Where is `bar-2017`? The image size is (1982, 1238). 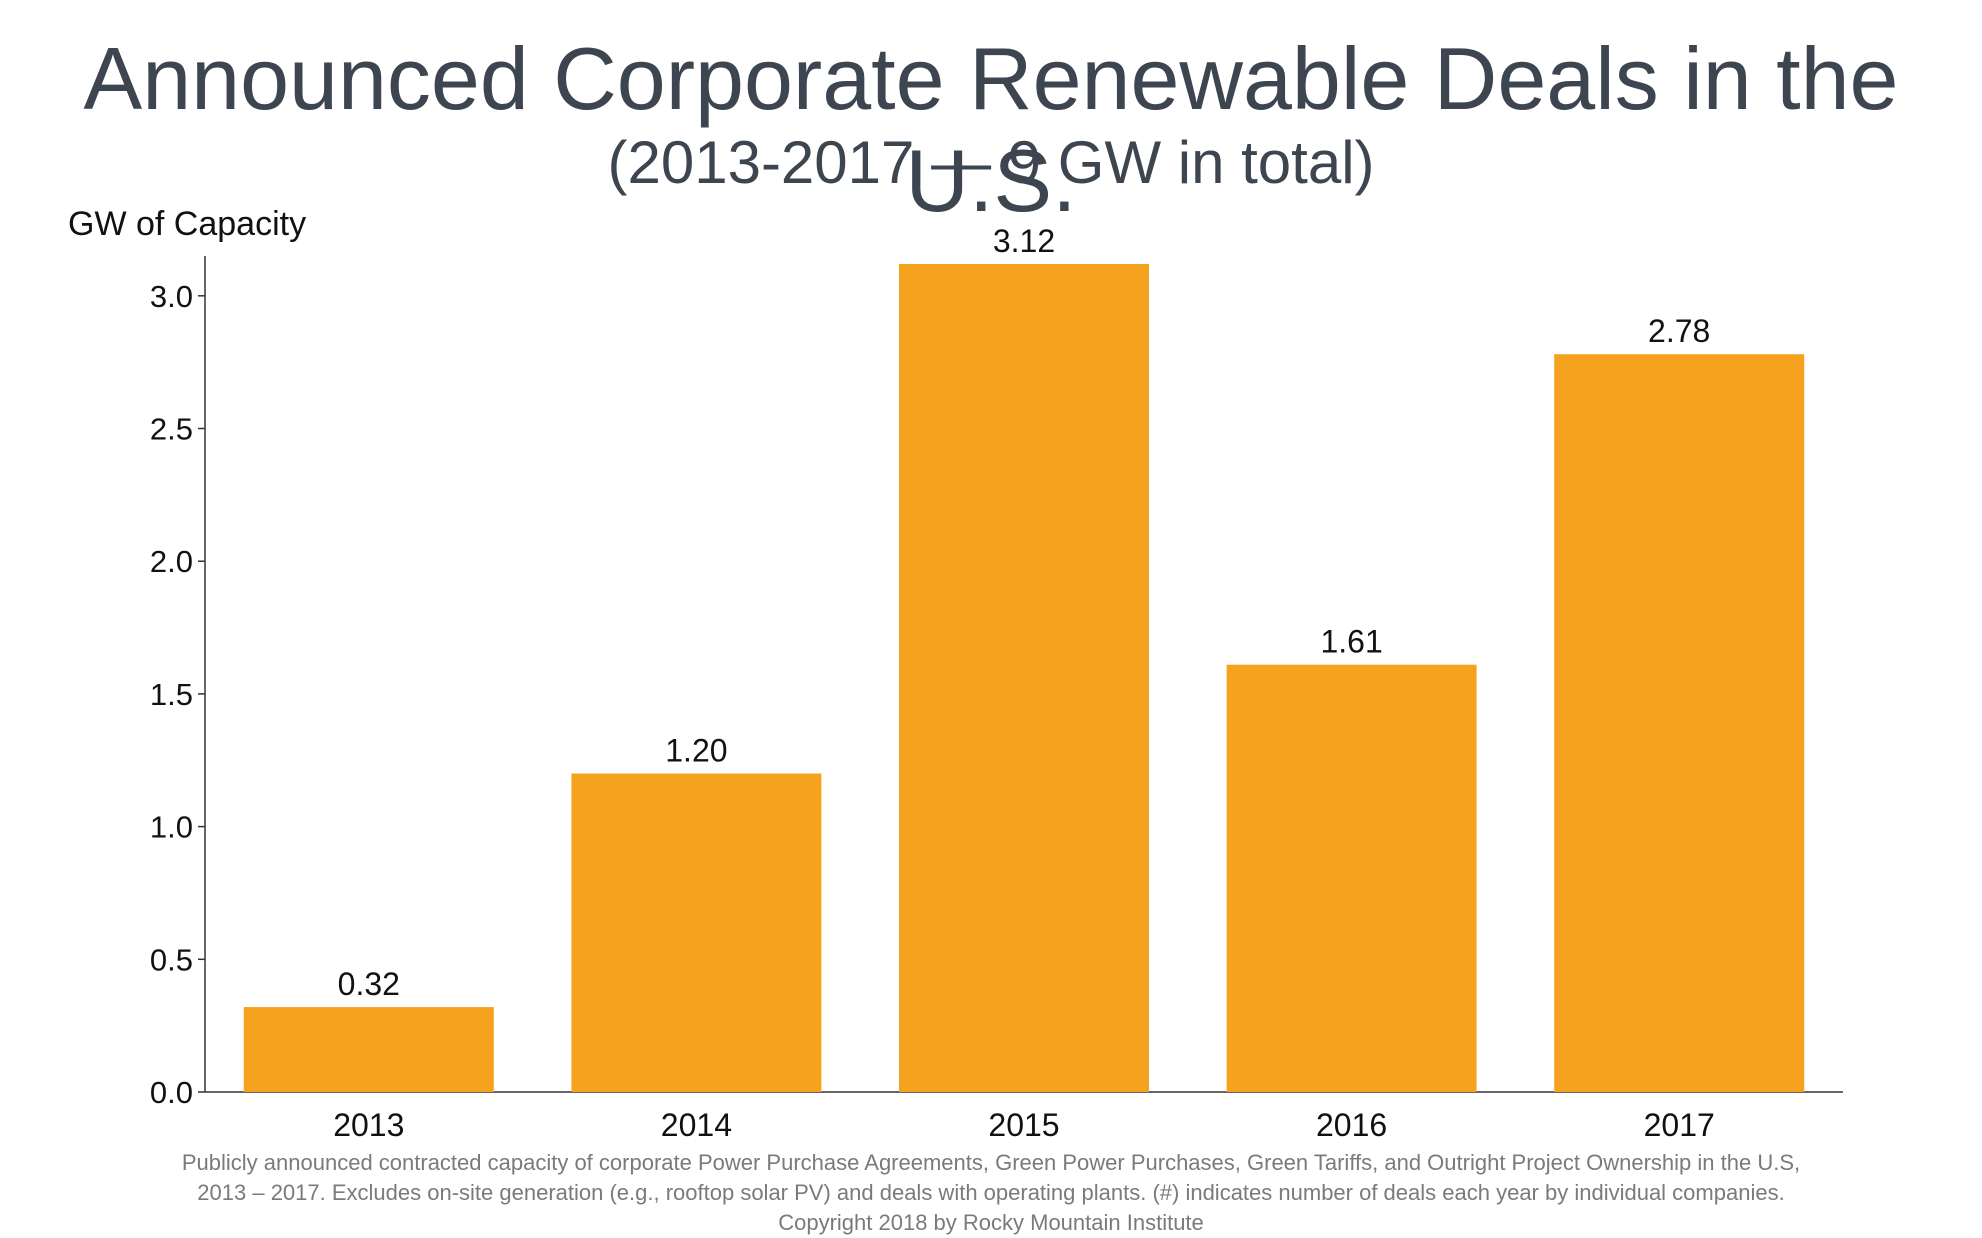
bar-2017 is located at coordinates (1679, 723).